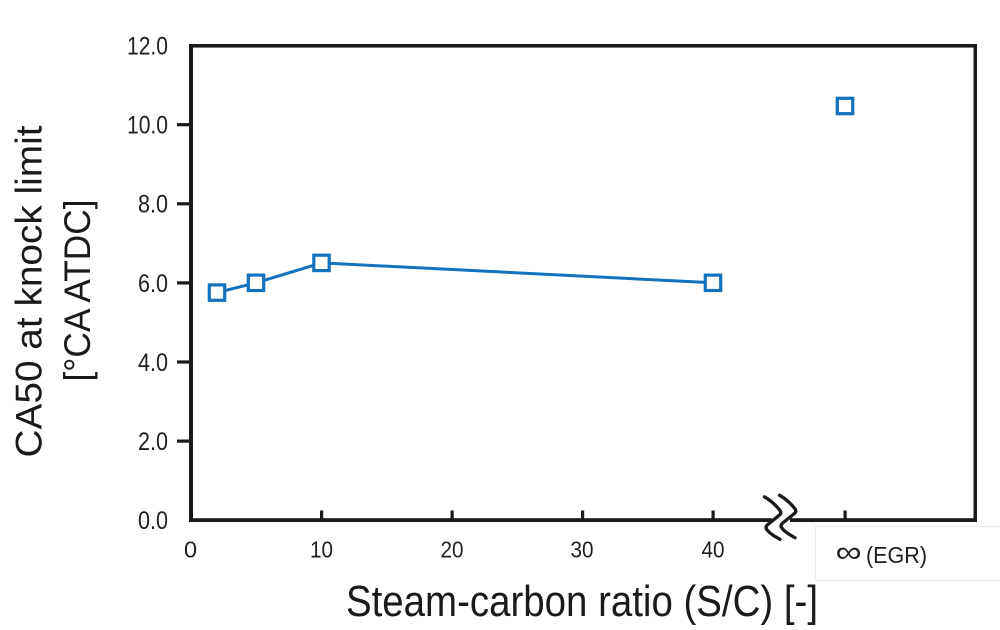 This screenshot has height=630, width=1000. What do you see at coordinates (713, 550) in the screenshot?
I see `svg-text: 40` at bounding box center [713, 550].